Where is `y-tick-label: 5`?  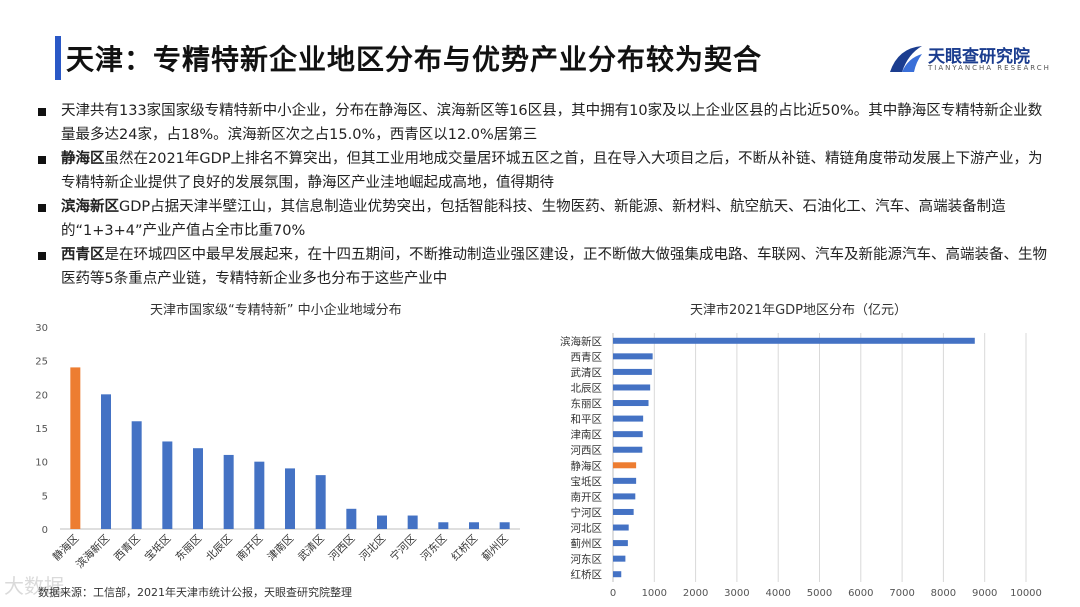
y-tick-label: 5 is located at coordinates (45, 496).